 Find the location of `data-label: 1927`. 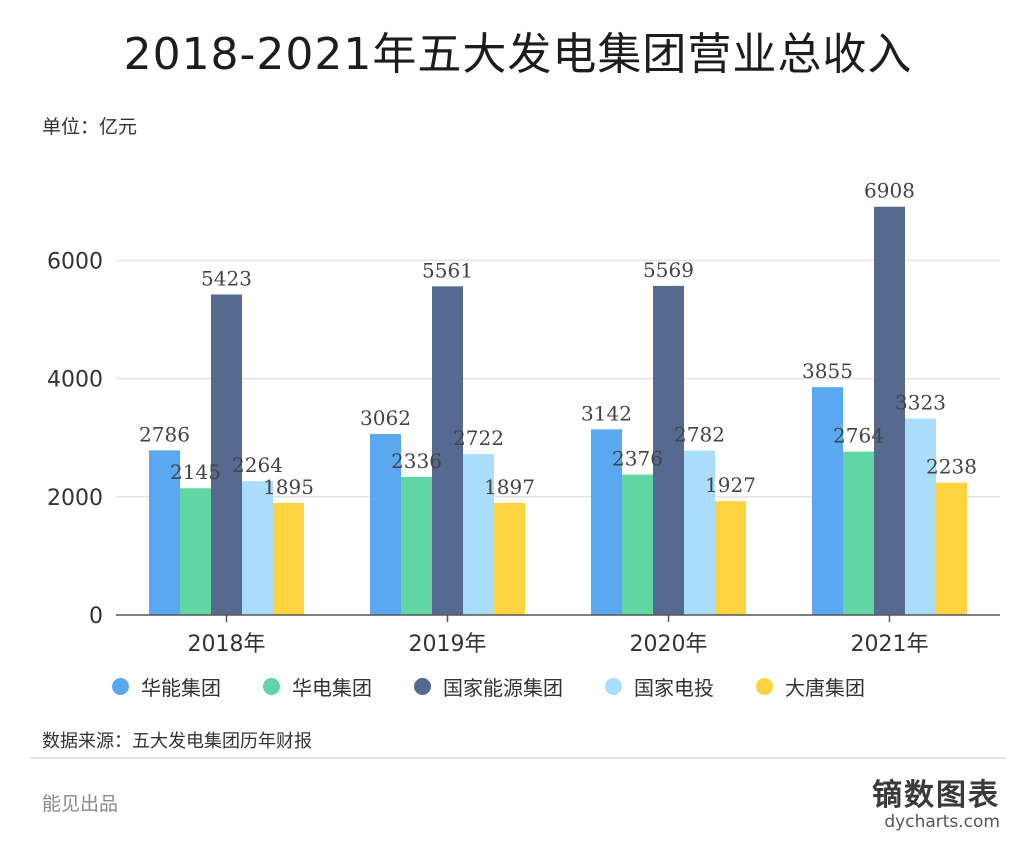

data-label: 1927 is located at coordinates (730, 485).